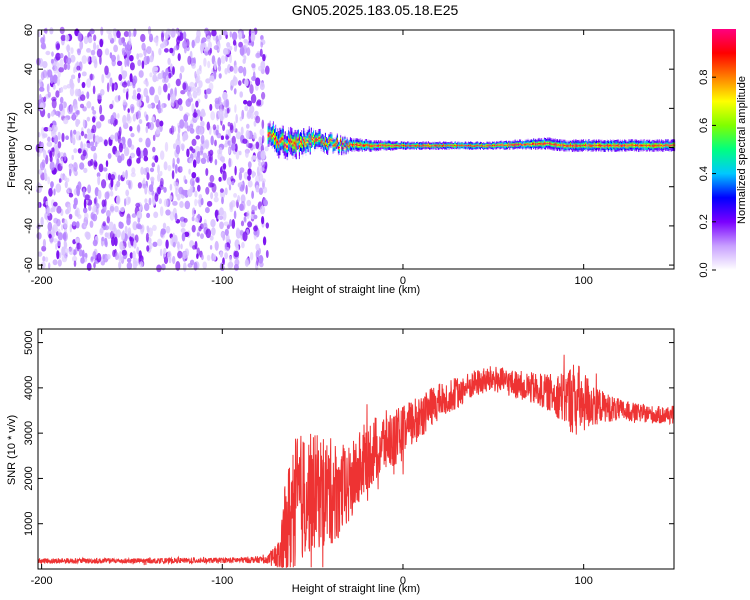 The image size is (750, 600). Describe the element at coordinates (742, 150) in the screenshot. I see `colorbar-title: Normalized spectral amplitude` at that location.